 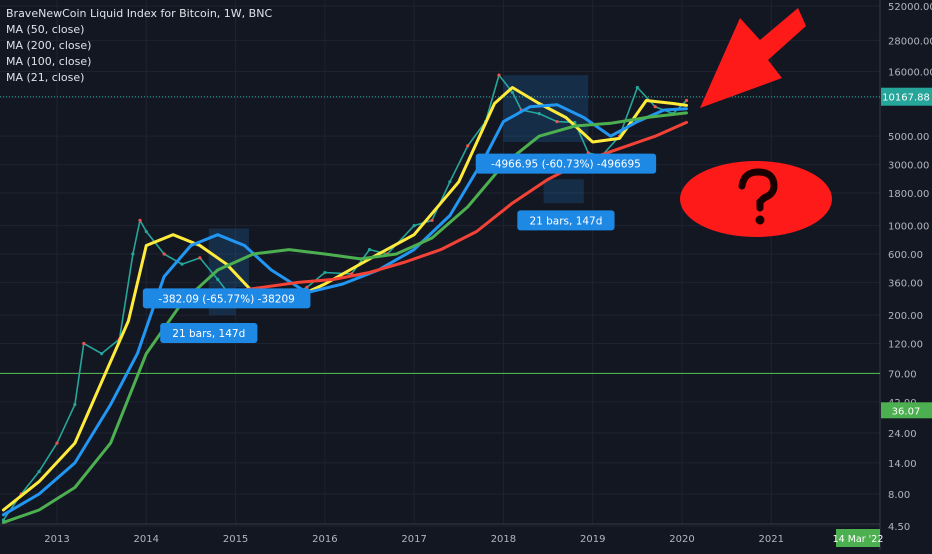 I want to click on annotation-label: -4966.95 (-60.73%) -496695, so click(x=566, y=163).